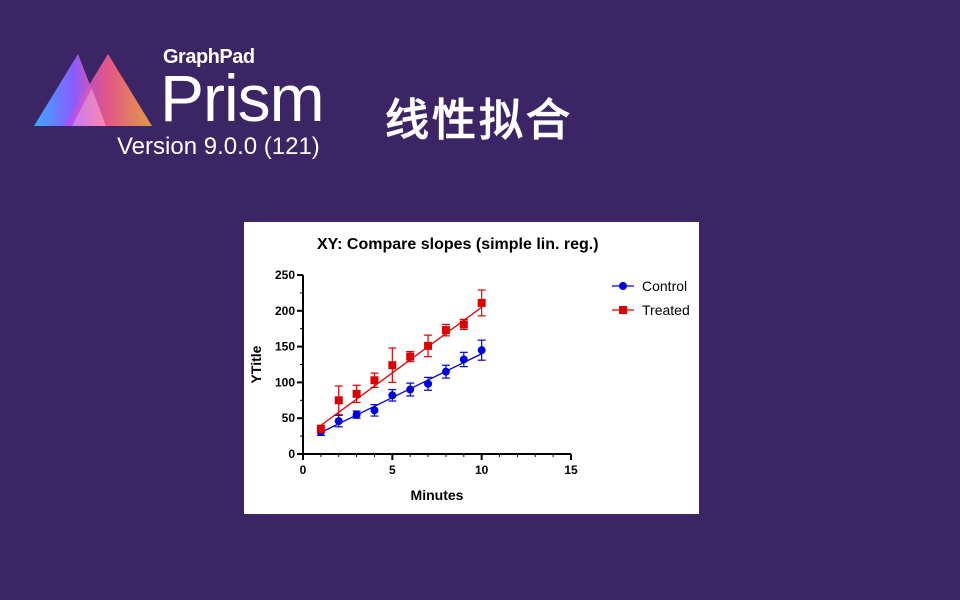 This screenshot has width=960, height=600. I want to click on legend-marker-circle, so click(623, 286).